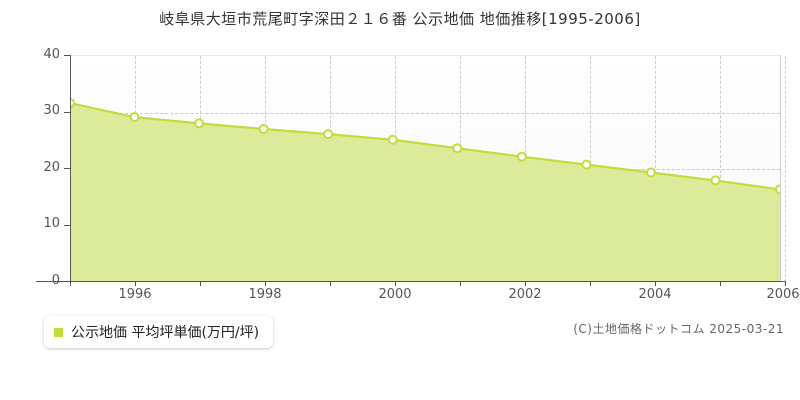  What do you see at coordinates (263, 129) in the screenshot?
I see `data-point-1998` at bounding box center [263, 129].